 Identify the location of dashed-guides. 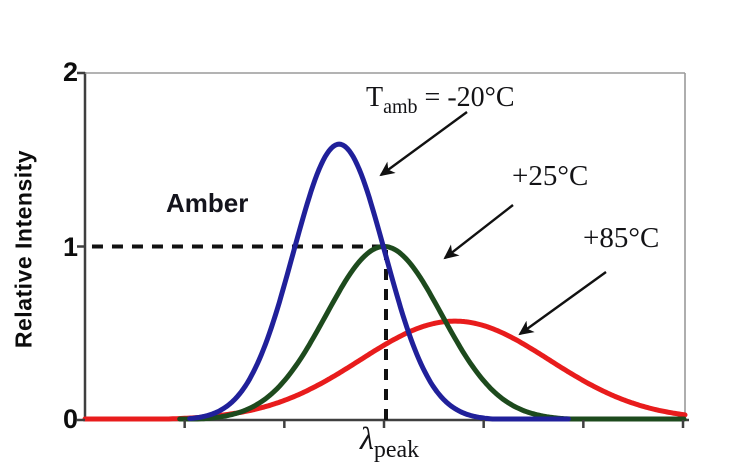
(239, 332).